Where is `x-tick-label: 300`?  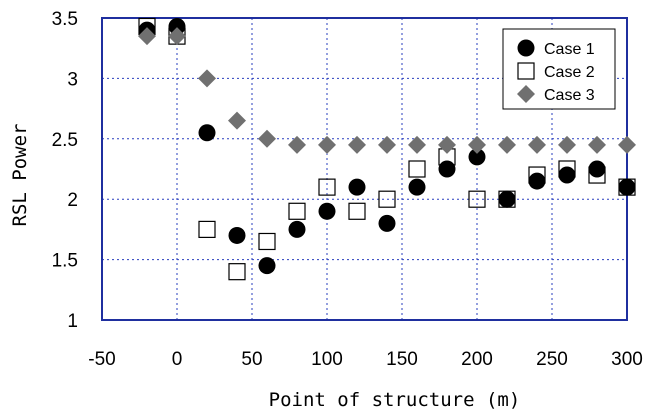 x-tick-label: 300 is located at coordinates (627, 359).